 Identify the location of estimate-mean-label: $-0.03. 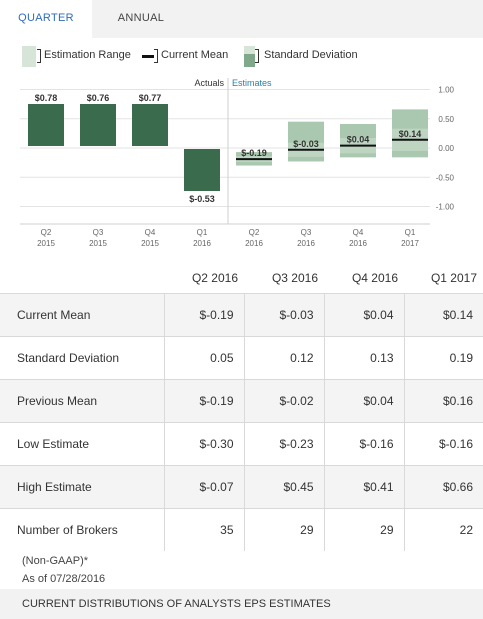
(306, 144).